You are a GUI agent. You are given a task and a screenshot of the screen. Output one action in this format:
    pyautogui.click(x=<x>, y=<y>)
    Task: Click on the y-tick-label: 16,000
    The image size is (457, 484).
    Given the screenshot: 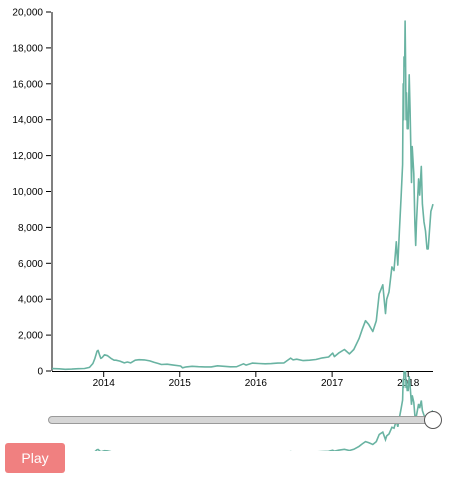 What is the action you would take?
    pyautogui.click(x=27, y=84)
    